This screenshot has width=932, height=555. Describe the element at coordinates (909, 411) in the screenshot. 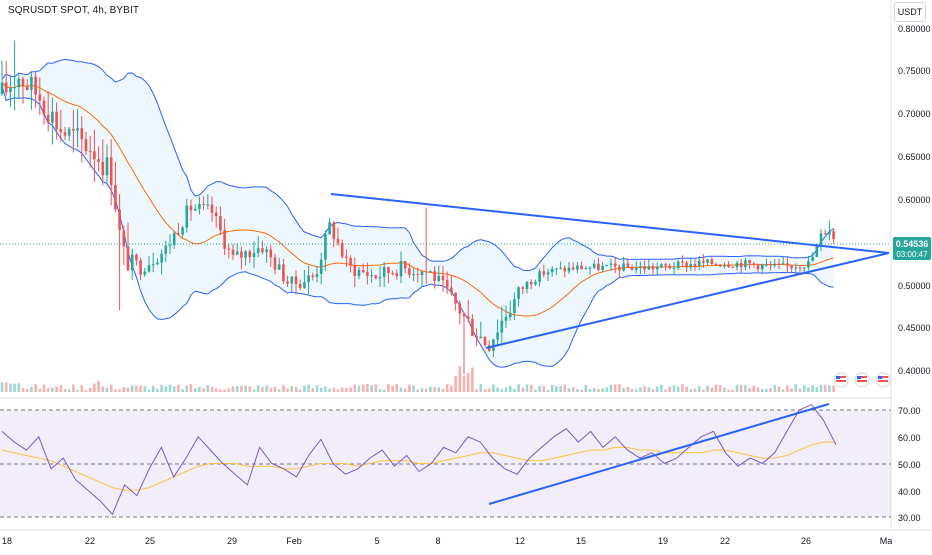

I see `rsi-tick: 70.00` at that location.